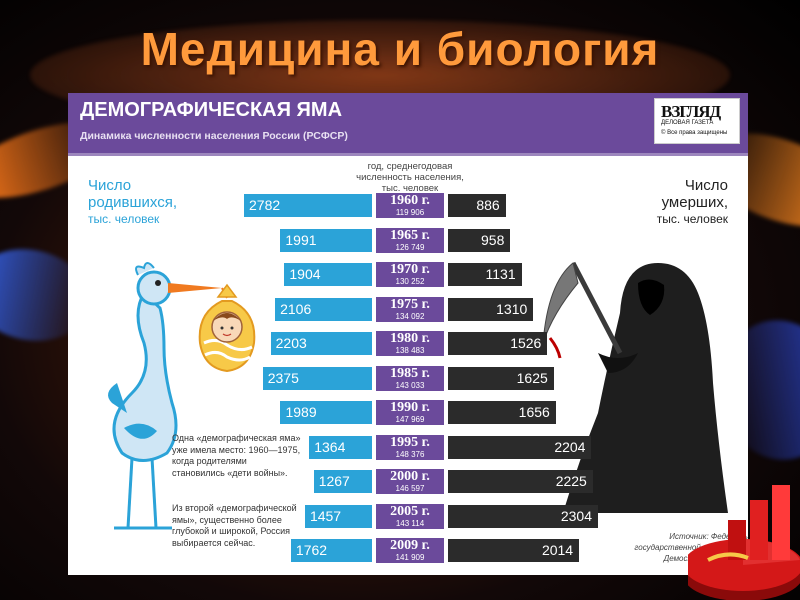  What do you see at coordinates (410, 338) in the screenshot?
I see `year-label: 1980 г.` at bounding box center [410, 338].